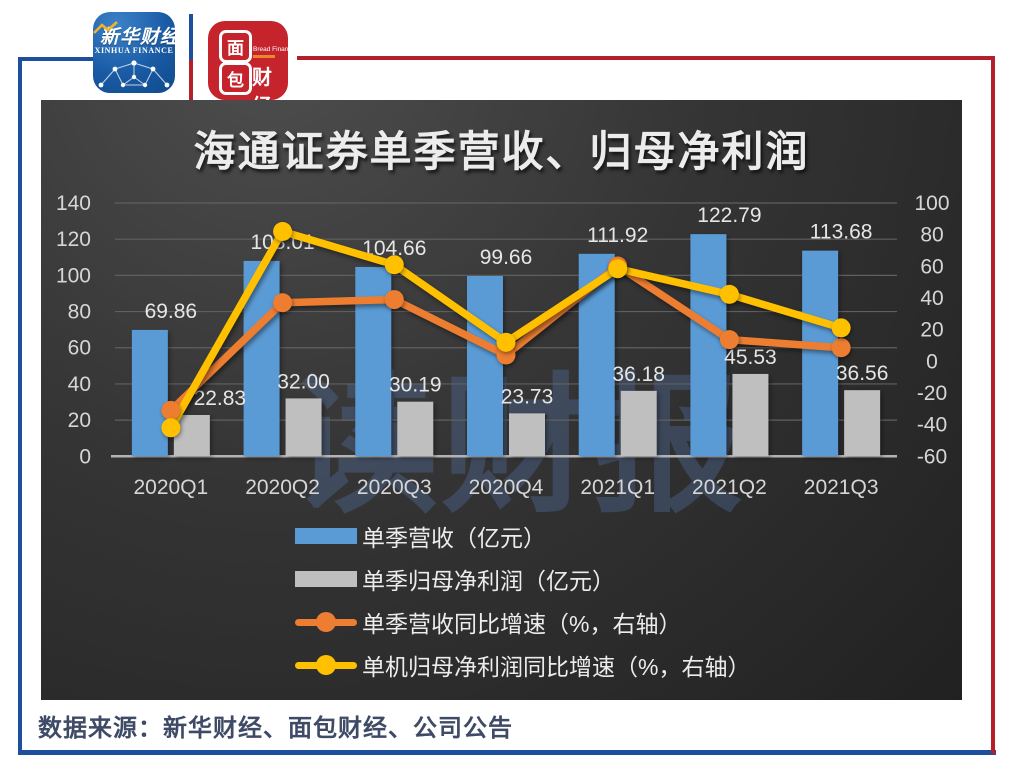 This screenshot has width=1012, height=773. I want to click on legend-item-1: 单季营收（亿元）, so click(522, 537).